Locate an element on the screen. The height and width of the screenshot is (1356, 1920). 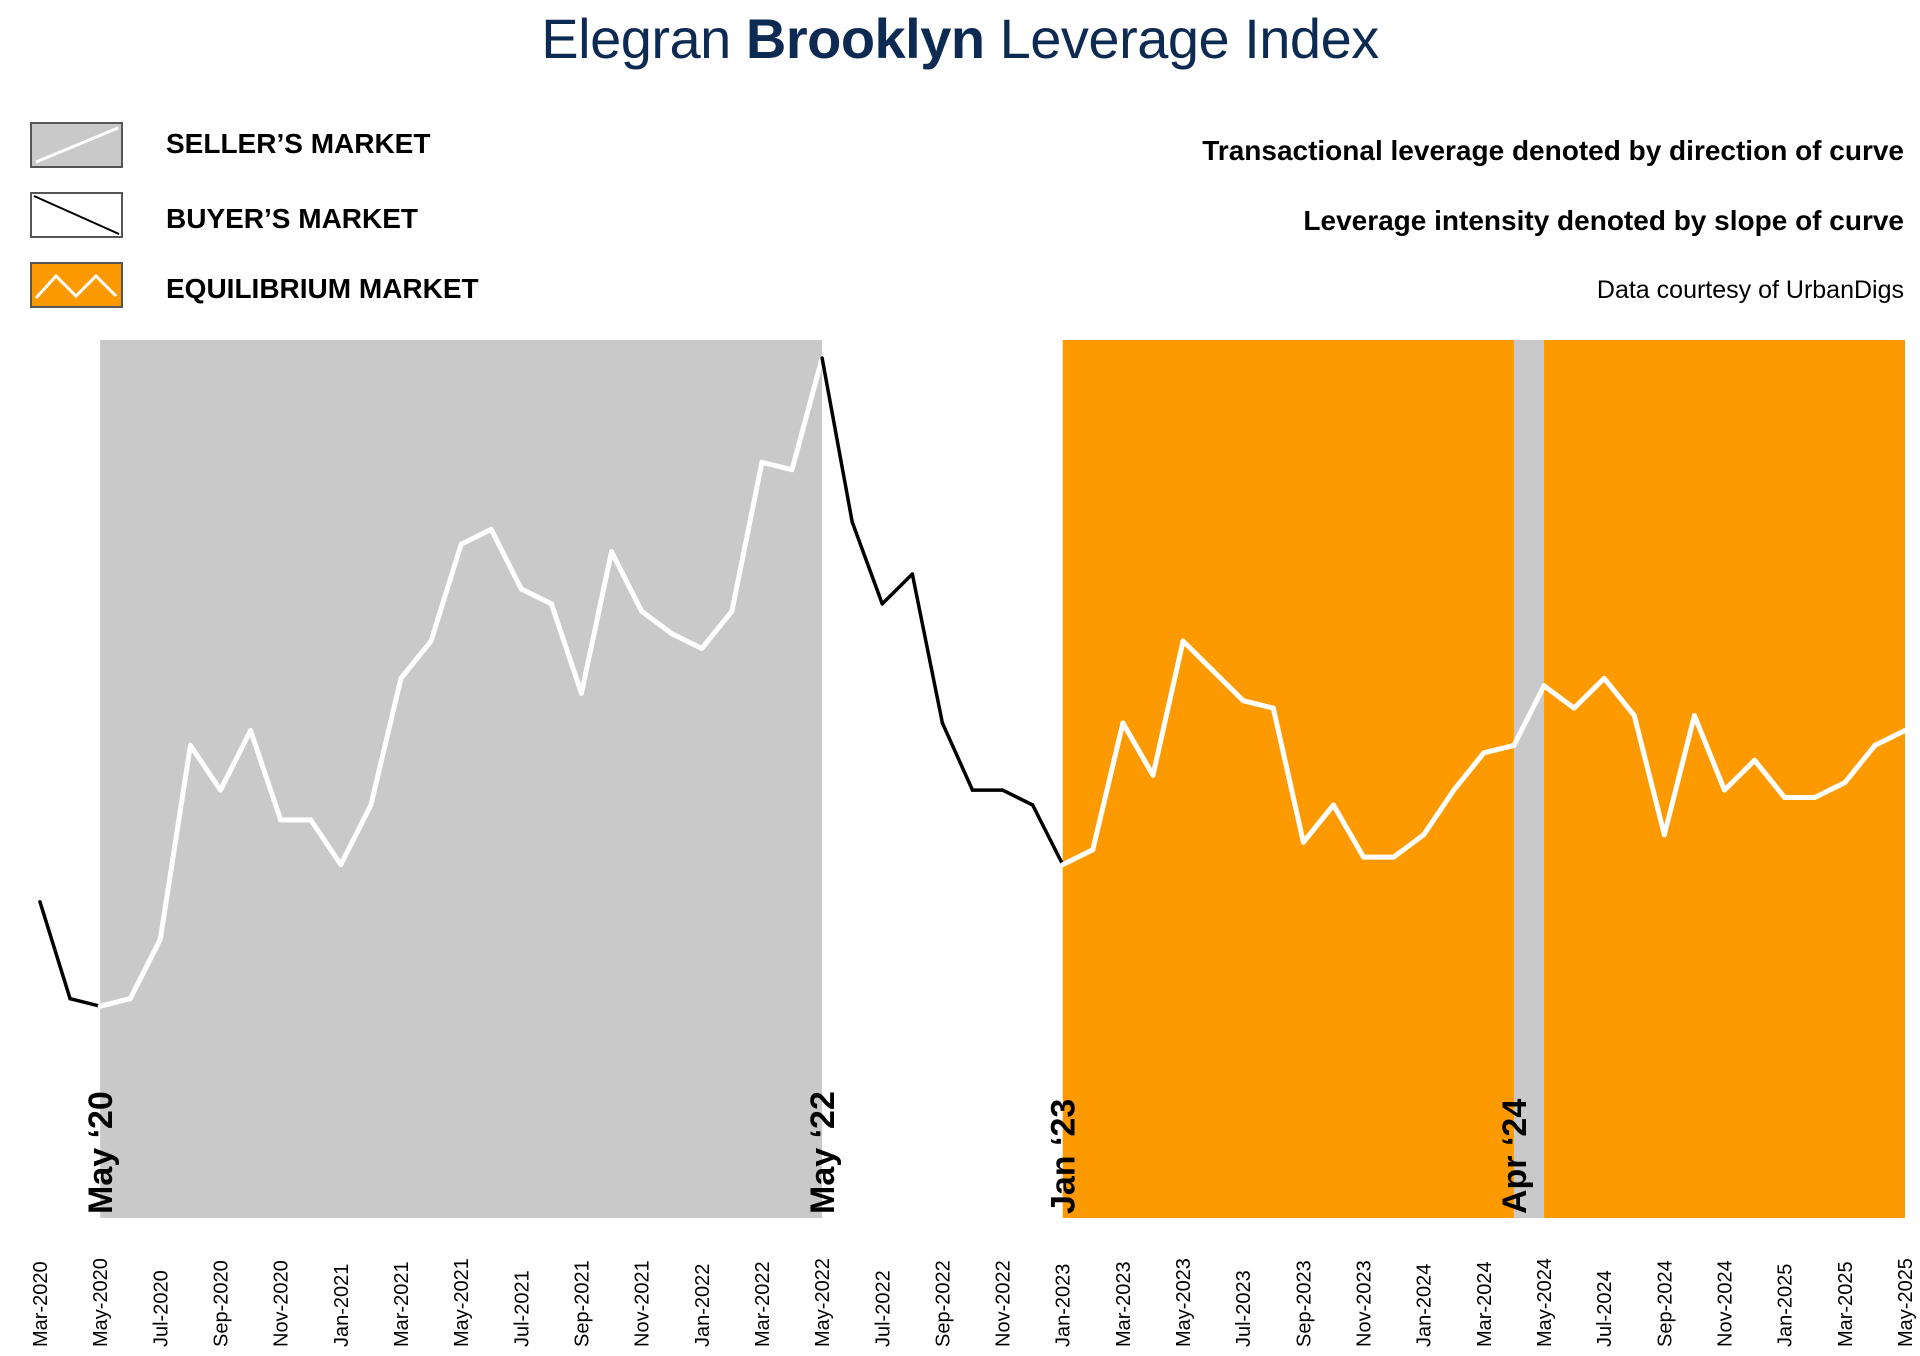
x-tick-label: Mar-2025 is located at coordinates (1846, 1304).